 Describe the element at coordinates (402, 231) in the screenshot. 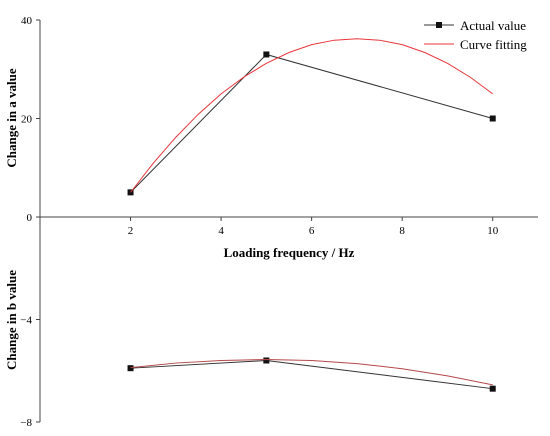

I see `x-tick-label: 8` at that location.